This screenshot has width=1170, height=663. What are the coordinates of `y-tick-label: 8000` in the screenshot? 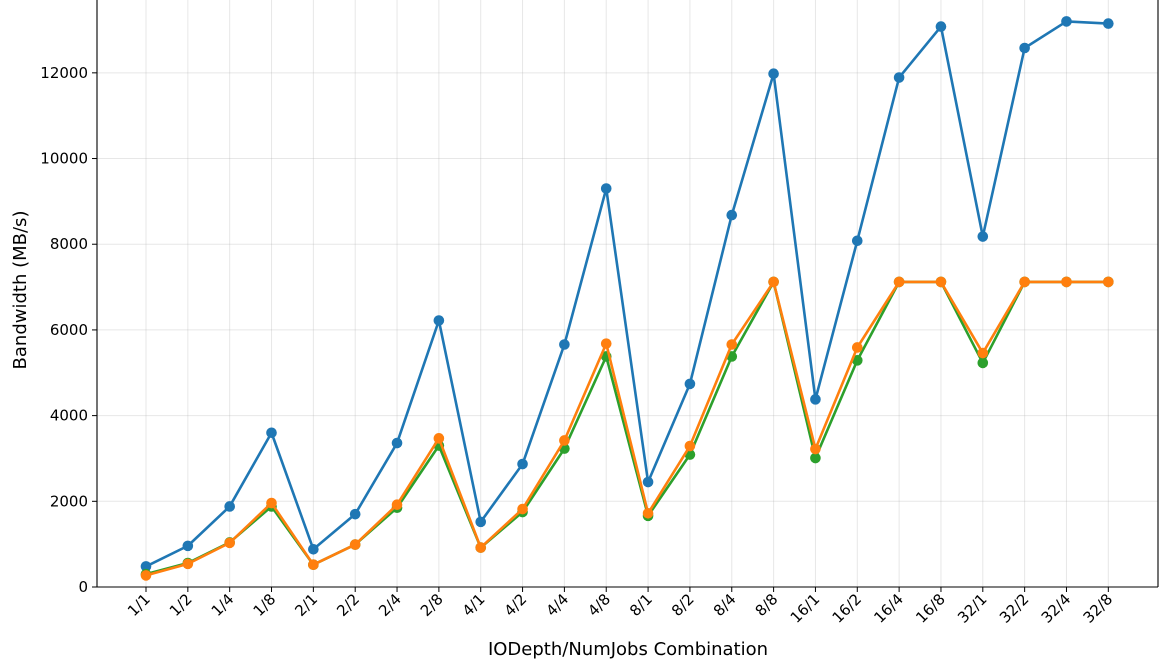 It's located at (69, 244).